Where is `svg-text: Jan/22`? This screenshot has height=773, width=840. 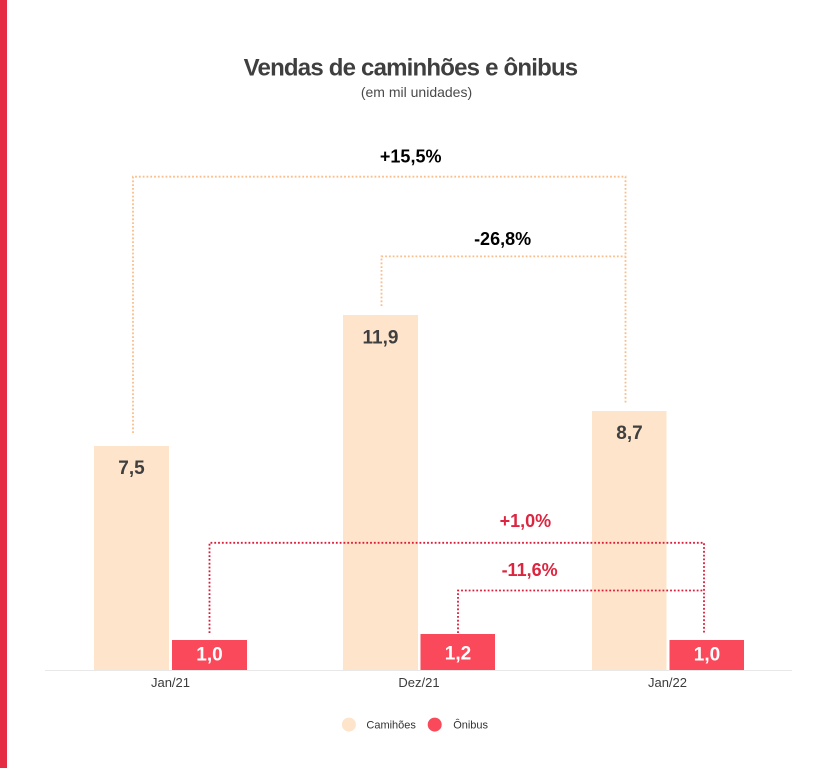 svg-text: Jan/22 is located at coordinates (667, 682).